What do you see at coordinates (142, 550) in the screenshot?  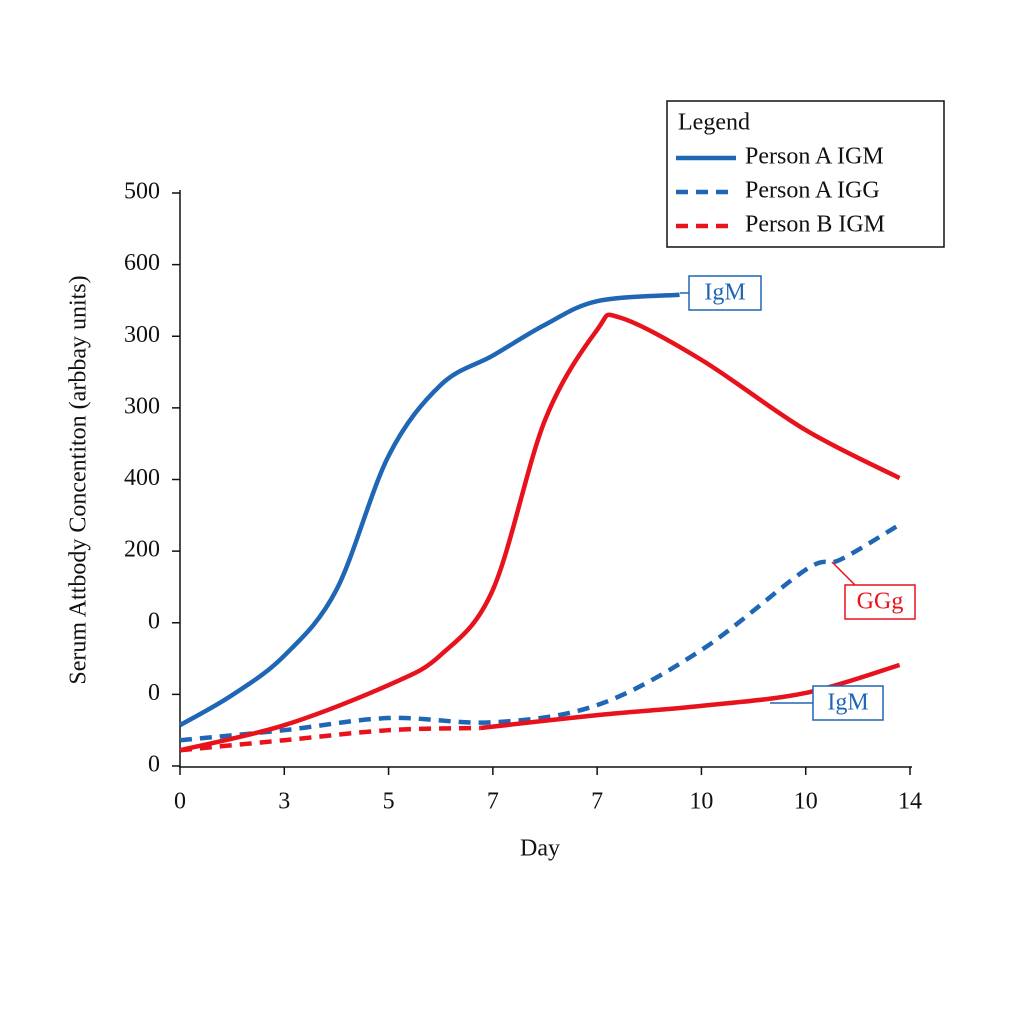 I see `y-tick-label: 200` at bounding box center [142, 550].